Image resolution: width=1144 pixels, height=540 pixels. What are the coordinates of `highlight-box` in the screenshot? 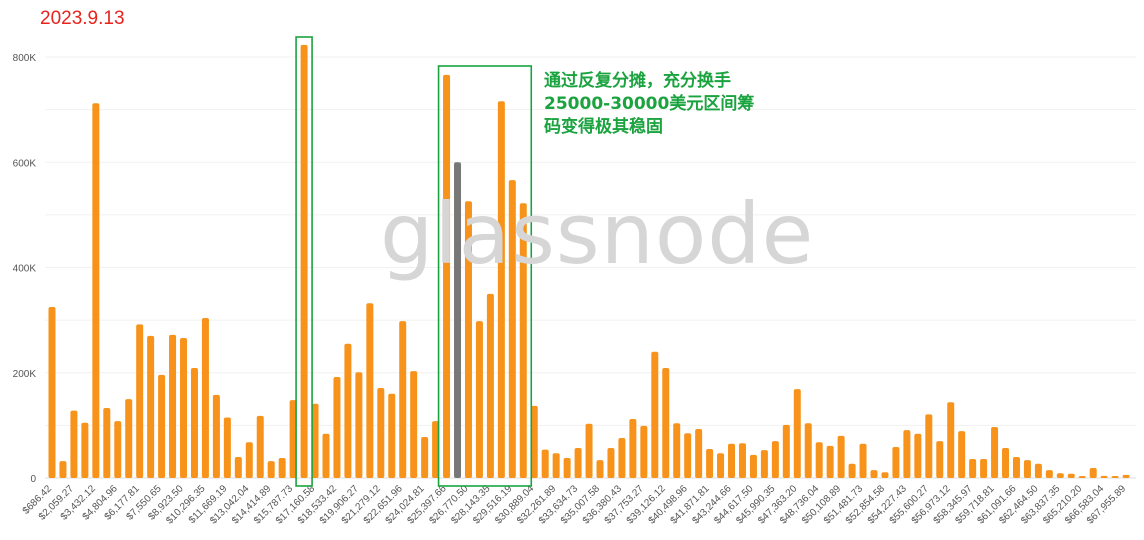 It's located at (304, 261).